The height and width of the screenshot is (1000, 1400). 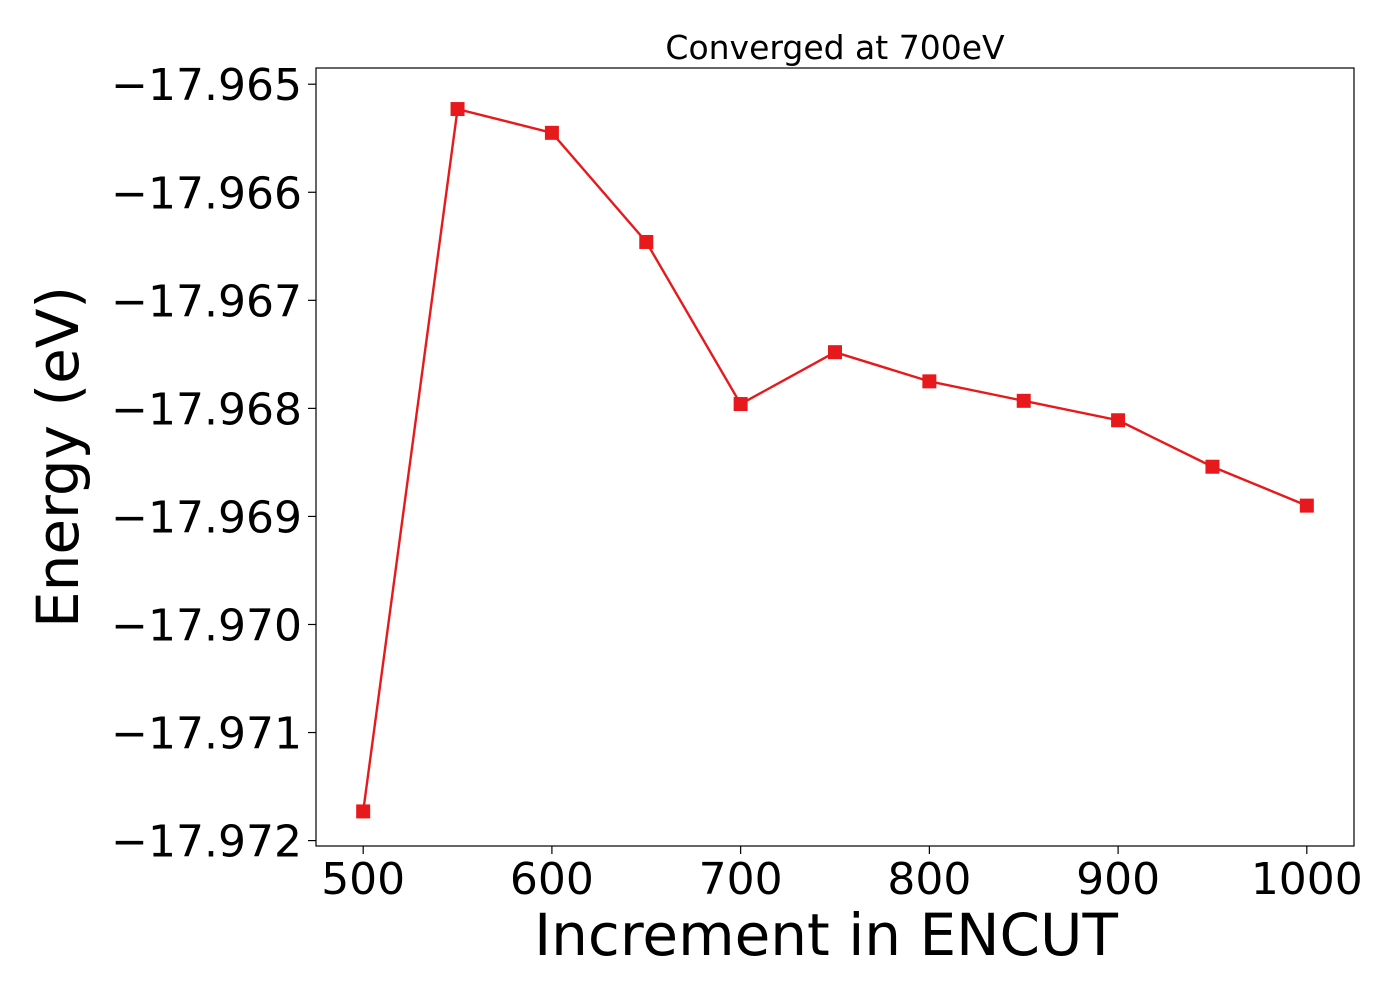 What do you see at coordinates (206, 85) in the screenshot?
I see `y-tick-label: −17.965` at bounding box center [206, 85].